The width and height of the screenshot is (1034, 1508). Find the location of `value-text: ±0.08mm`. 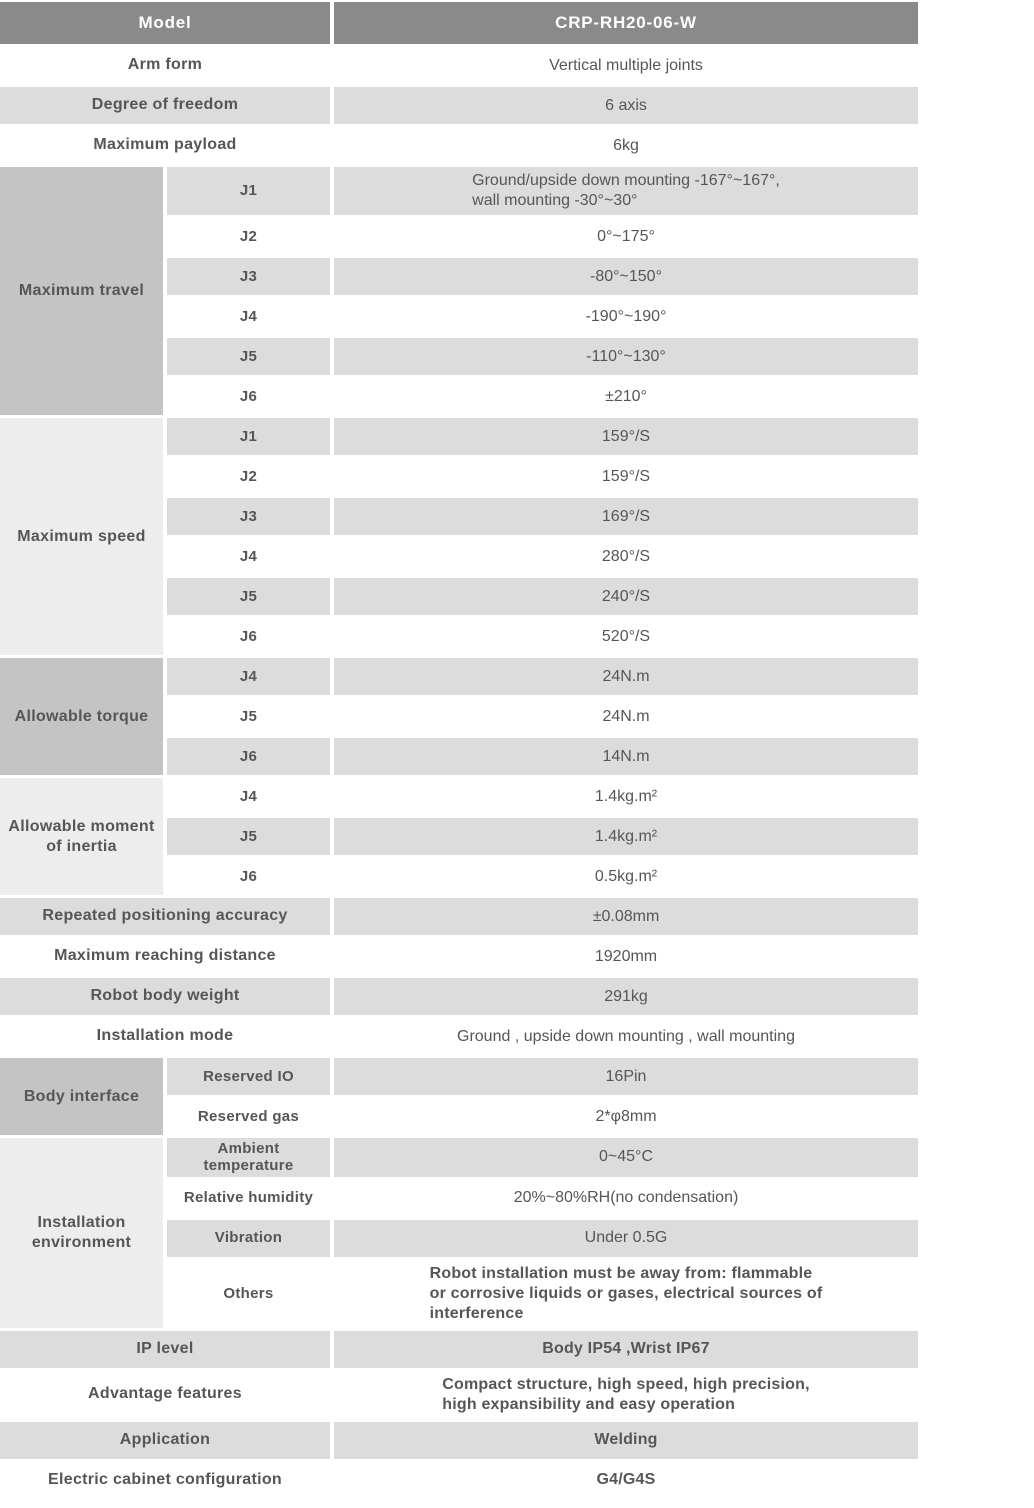

value-text: ±0.08mm is located at coordinates (626, 916).